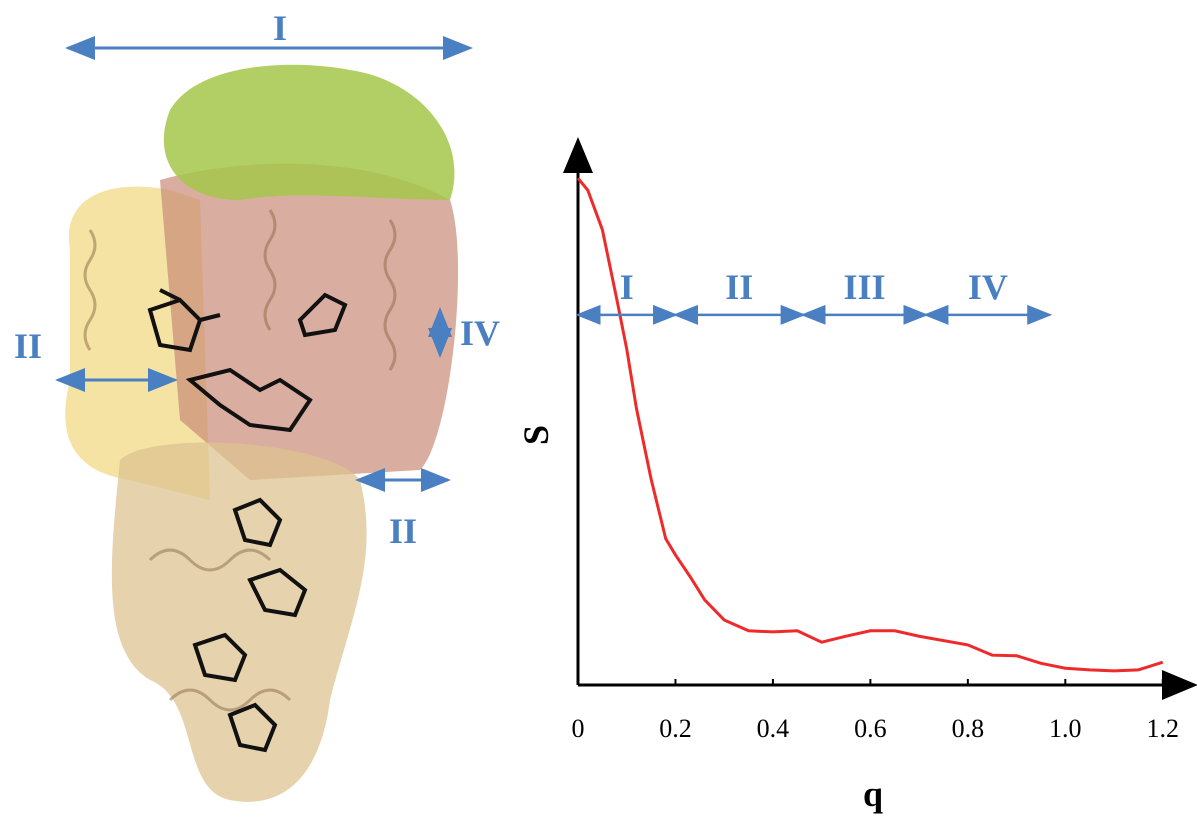 This screenshot has height=819, width=1197. I want to click on x-tick-label: 0.2, so click(675, 728).